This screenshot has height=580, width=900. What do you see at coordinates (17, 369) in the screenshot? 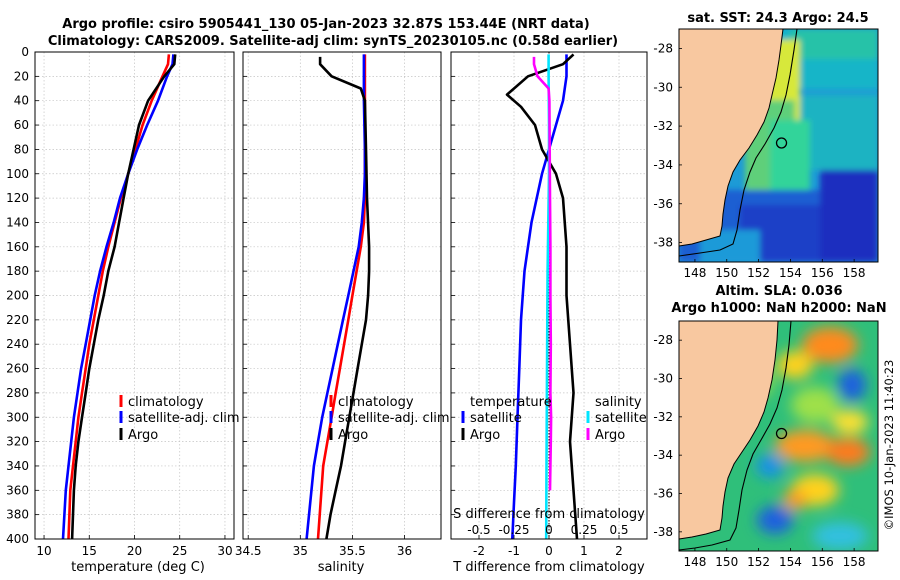
I see `y-tick-label: 260` at bounding box center [17, 369].